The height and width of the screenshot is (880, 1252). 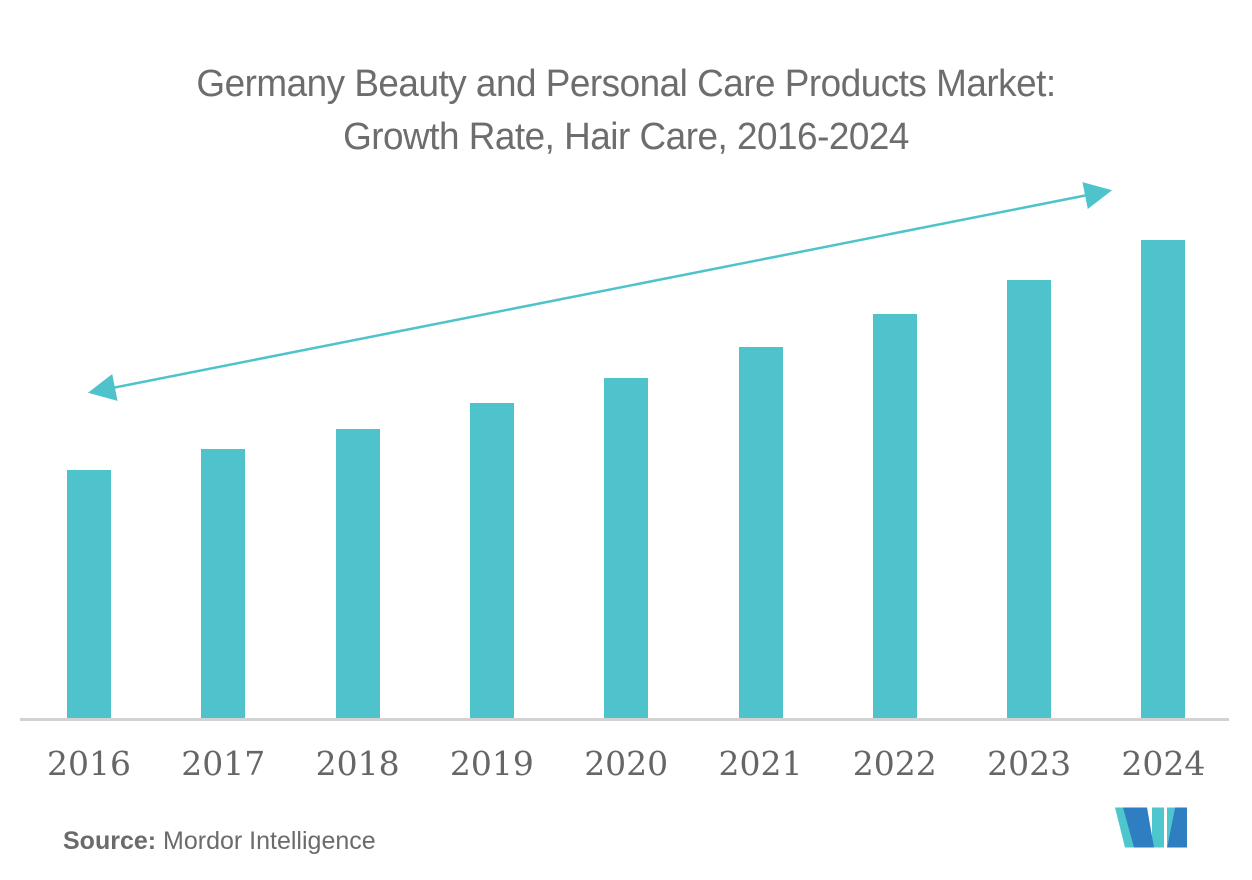 I want to click on bar-2024, so click(x=1163, y=480).